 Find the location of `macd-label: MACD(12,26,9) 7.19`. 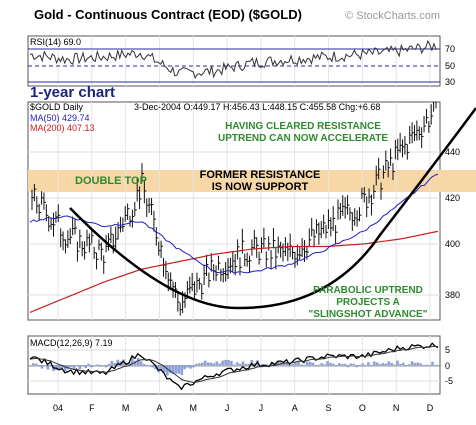

macd-label: MACD(12,26,9) 7.19 is located at coordinates (71, 343).